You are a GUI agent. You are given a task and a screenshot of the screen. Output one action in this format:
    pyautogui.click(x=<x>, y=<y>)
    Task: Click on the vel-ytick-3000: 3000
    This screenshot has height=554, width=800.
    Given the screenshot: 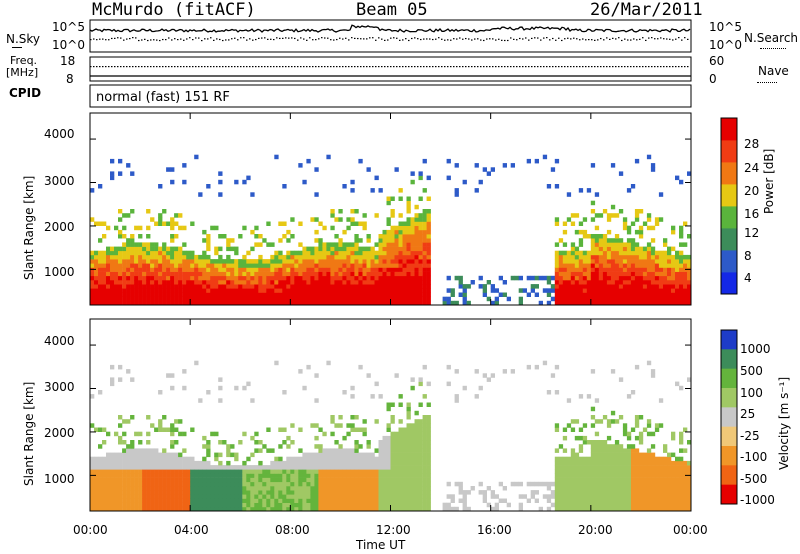 What is the action you would take?
    pyautogui.click(x=59, y=387)
    